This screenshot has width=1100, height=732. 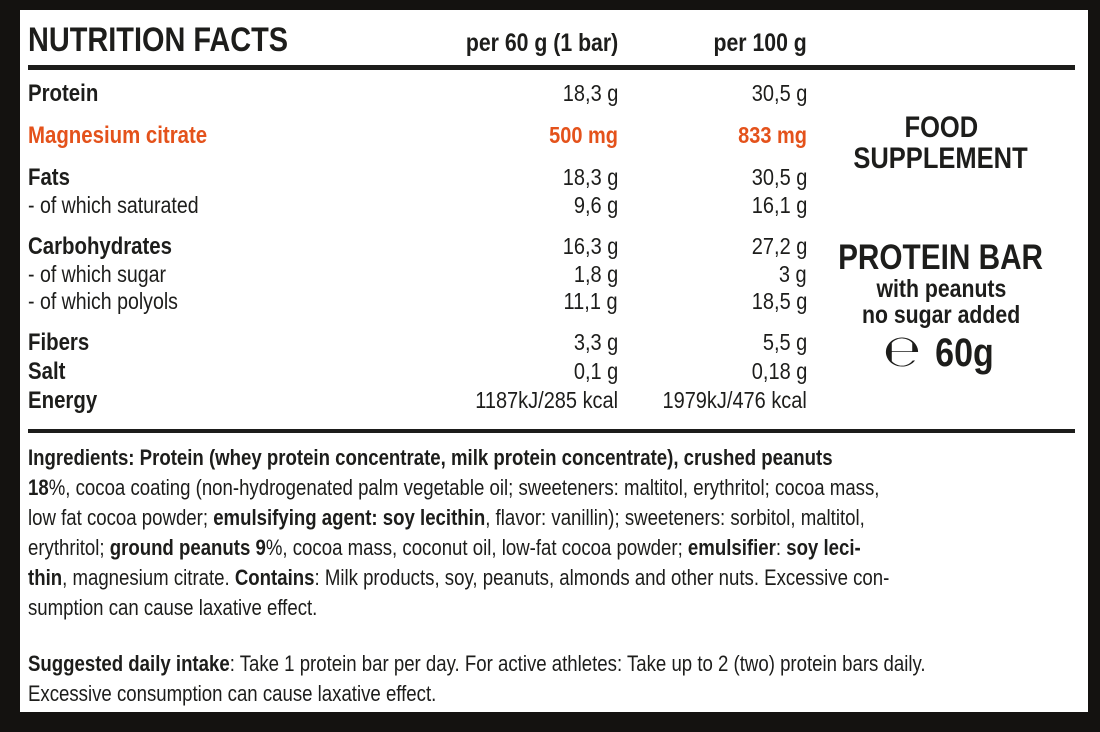 What do you see at coordinates (779, 246) in the screenshot?
I see `value-per-100: 27,2 g` at bounding box center [779, 246].